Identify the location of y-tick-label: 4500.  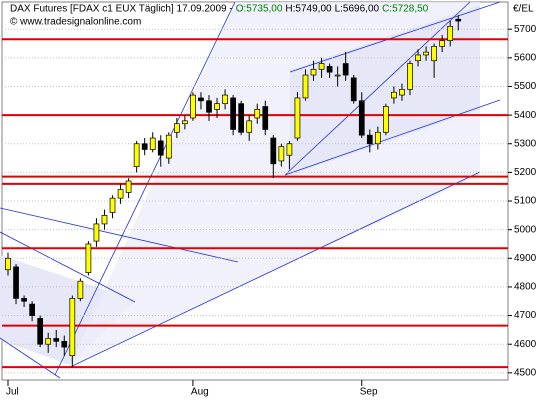
(525, 372).